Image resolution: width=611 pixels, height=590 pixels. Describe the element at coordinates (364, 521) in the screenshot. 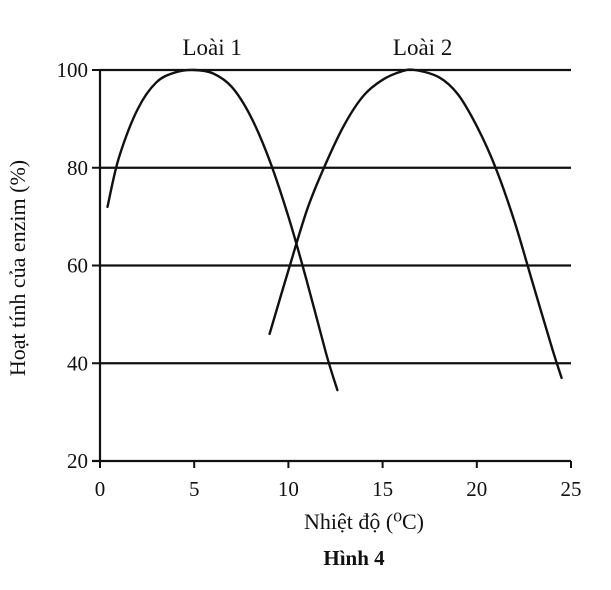

I see `x-axis-label: Nhiệt độ (⁰C)` at that location.